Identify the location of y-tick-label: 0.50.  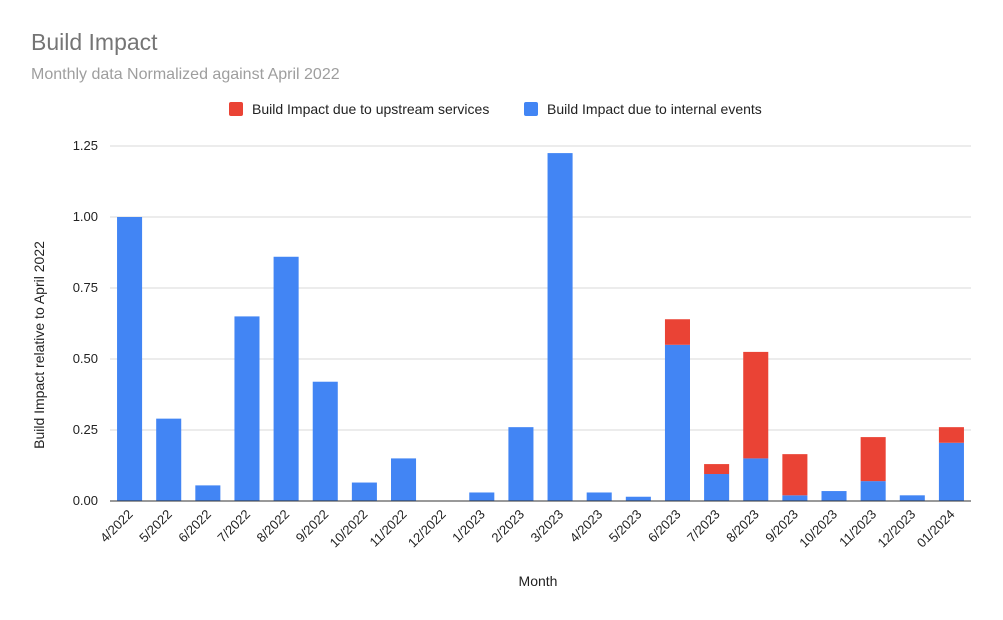
(85, 358).